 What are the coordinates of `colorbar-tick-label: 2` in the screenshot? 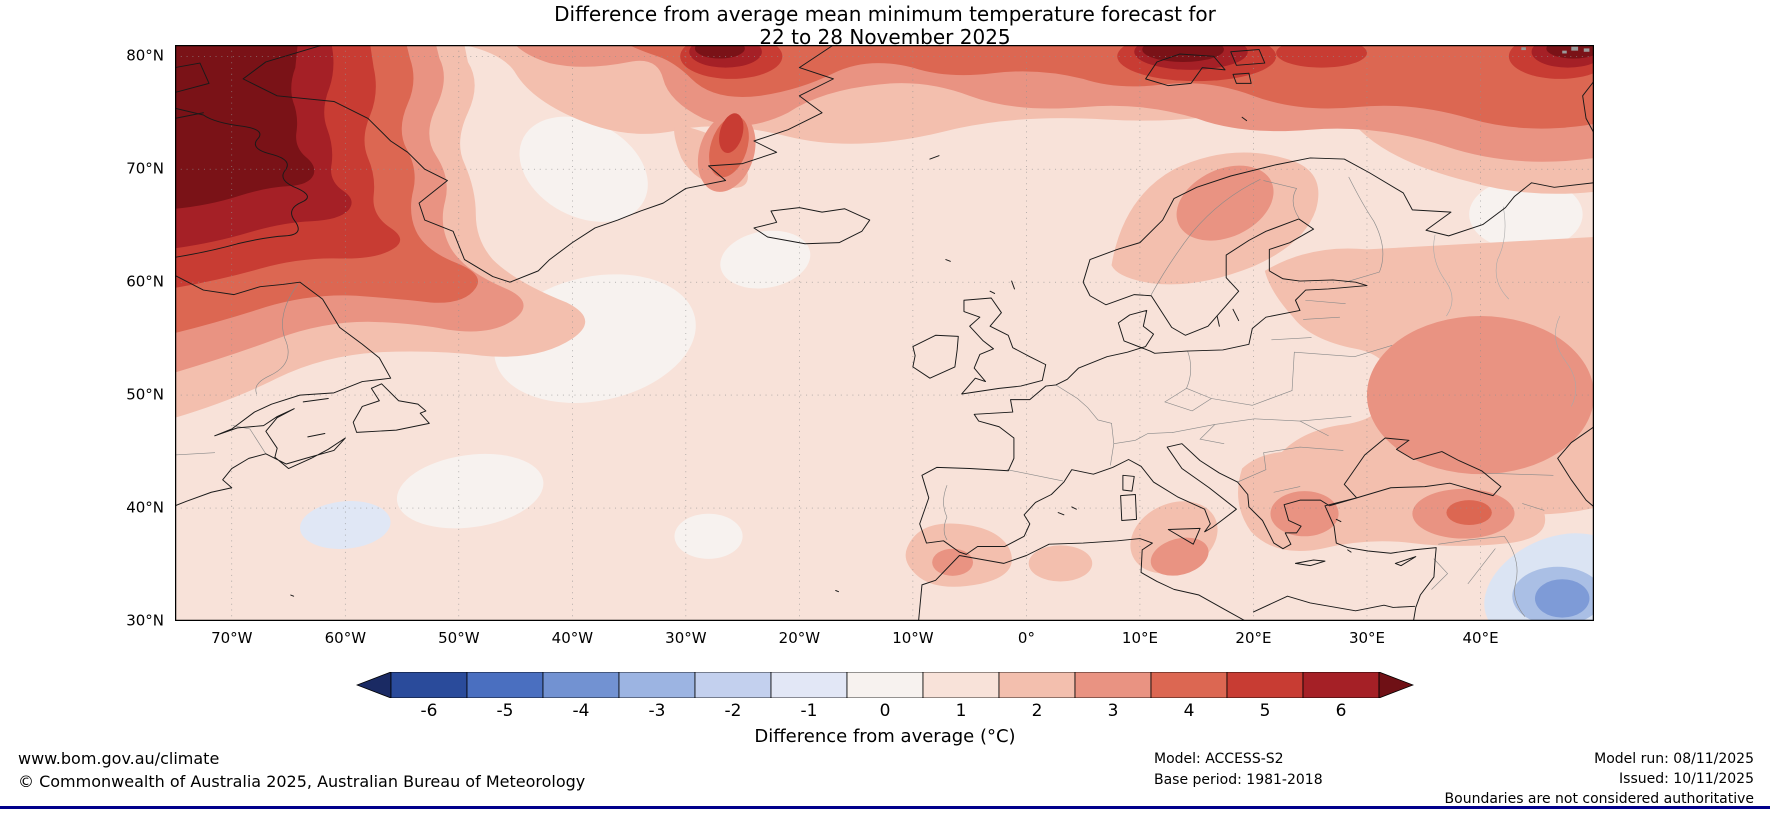 It's located at (1037, 711).